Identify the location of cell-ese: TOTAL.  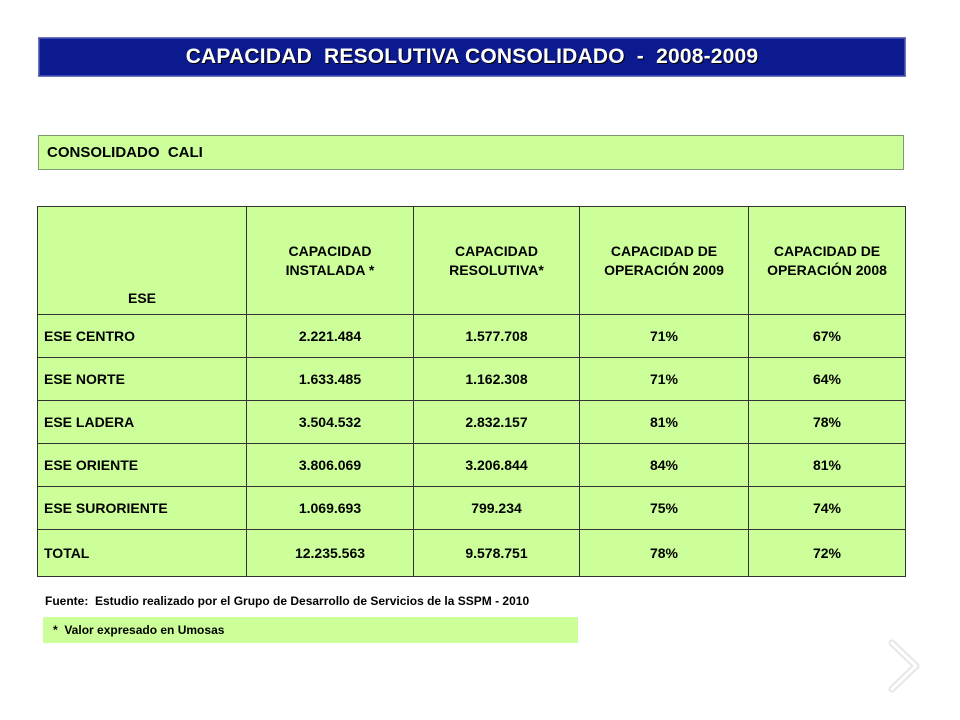
(142, 553).